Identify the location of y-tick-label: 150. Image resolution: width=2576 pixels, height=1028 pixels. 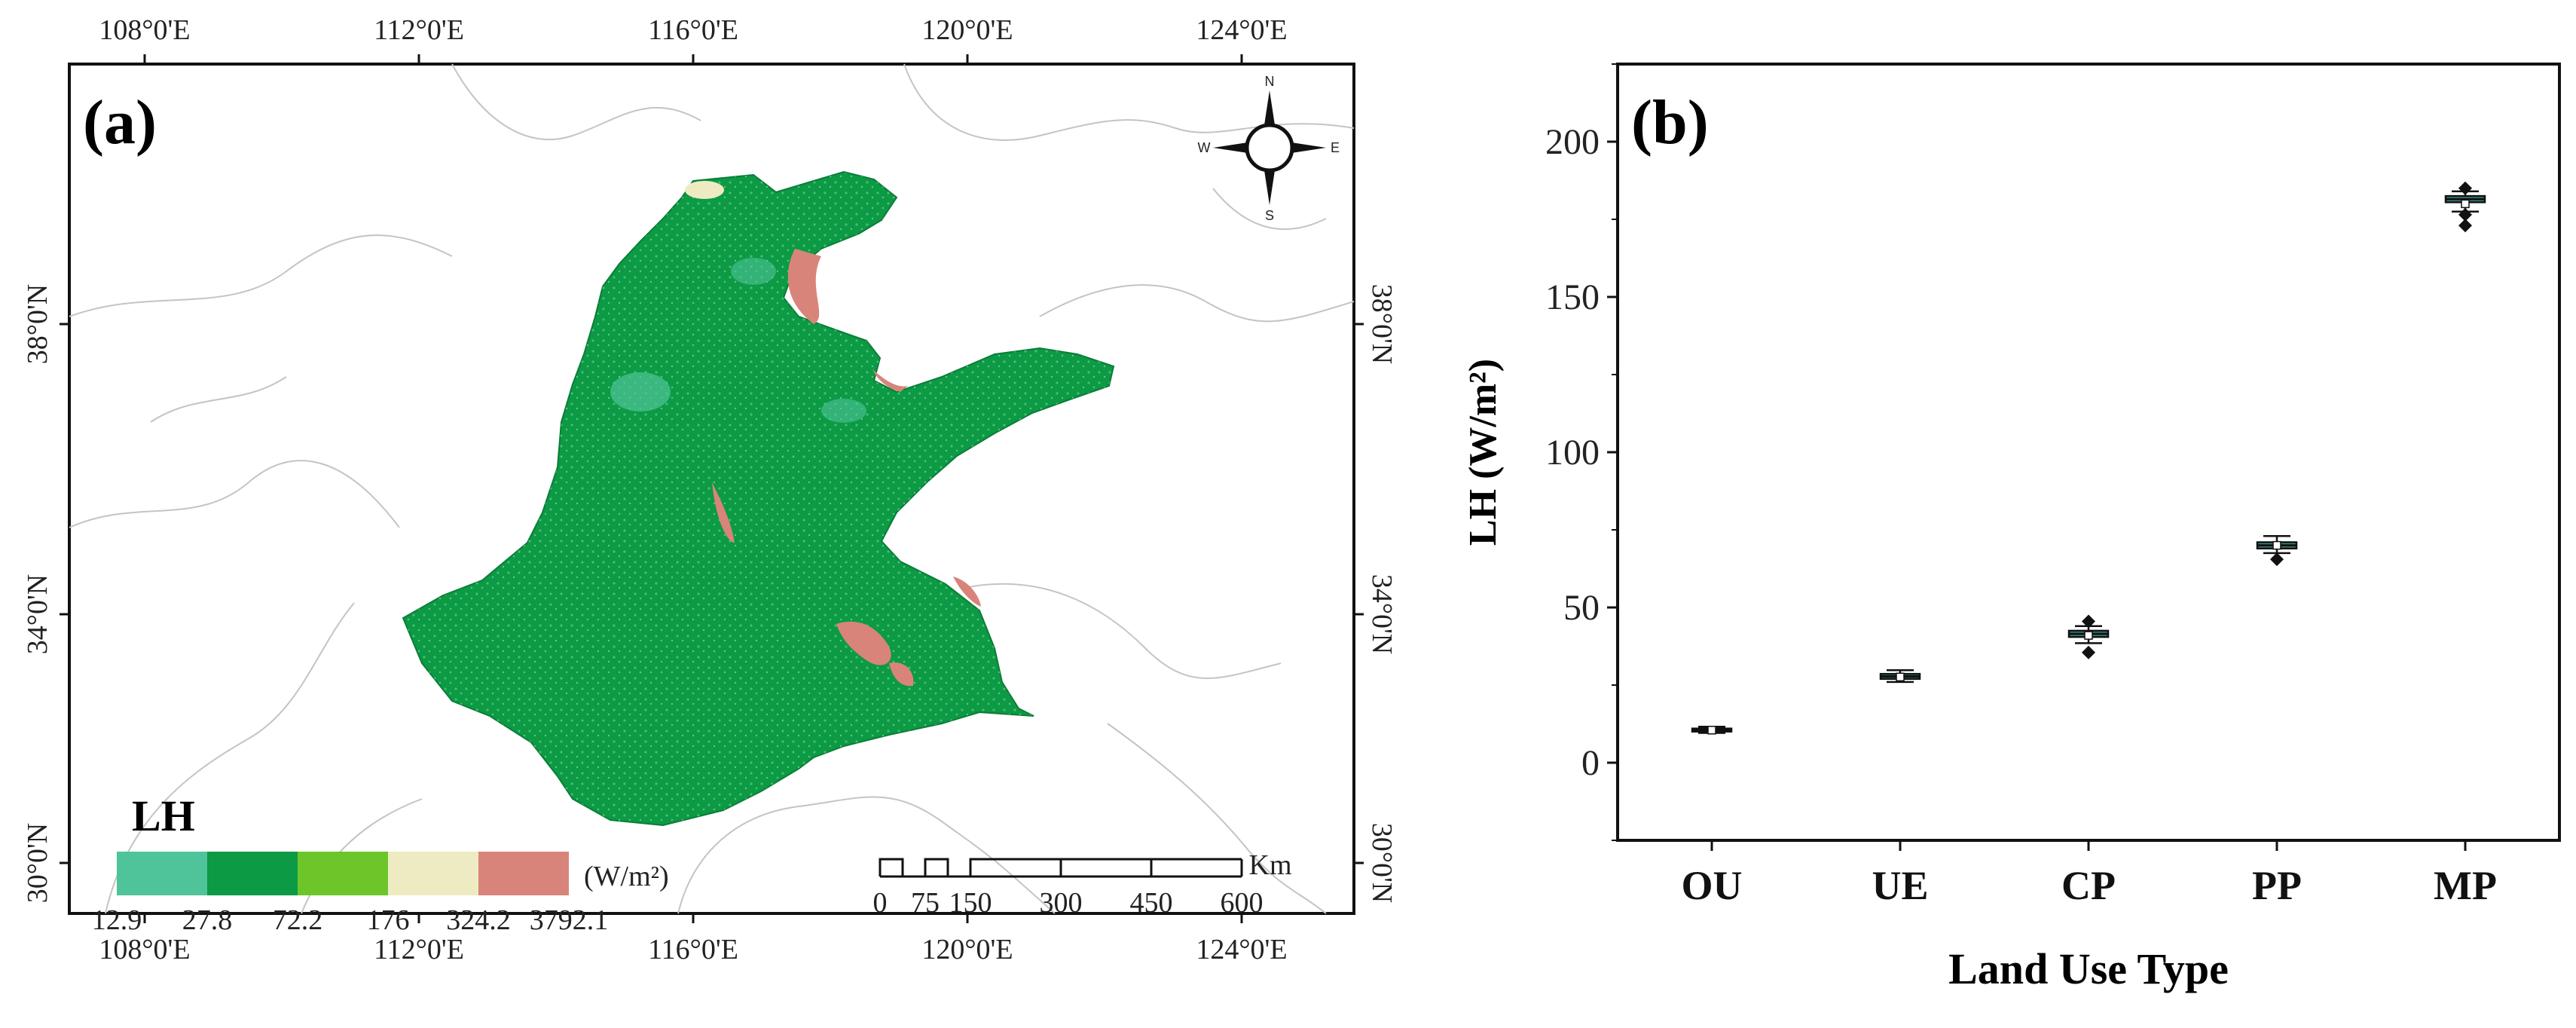
(1572, 297).